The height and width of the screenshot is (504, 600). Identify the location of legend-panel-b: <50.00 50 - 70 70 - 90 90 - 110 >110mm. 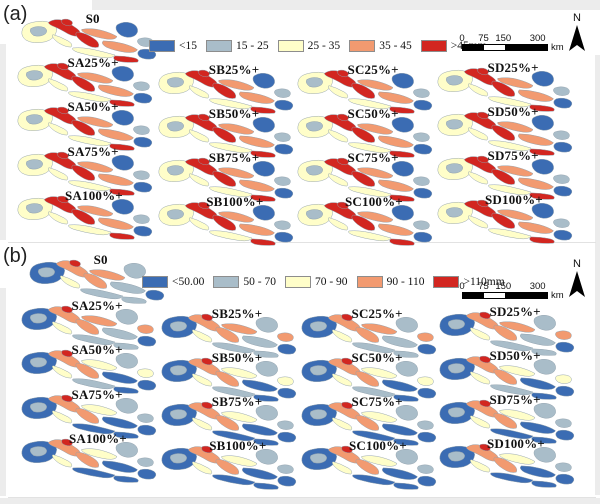
(328, 282).